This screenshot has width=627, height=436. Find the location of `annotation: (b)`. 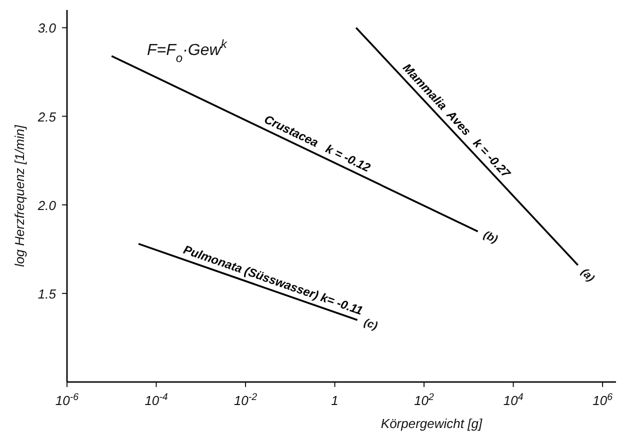

annotation: (b) is located at coordinates (491, 237).